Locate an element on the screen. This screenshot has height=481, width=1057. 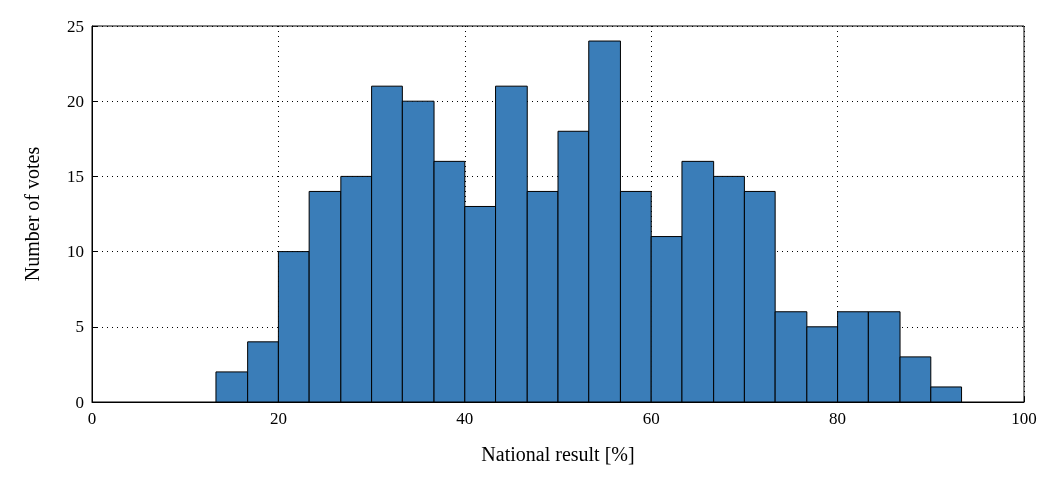
y-tick-label: 10 is located at coordinates (75, 252).